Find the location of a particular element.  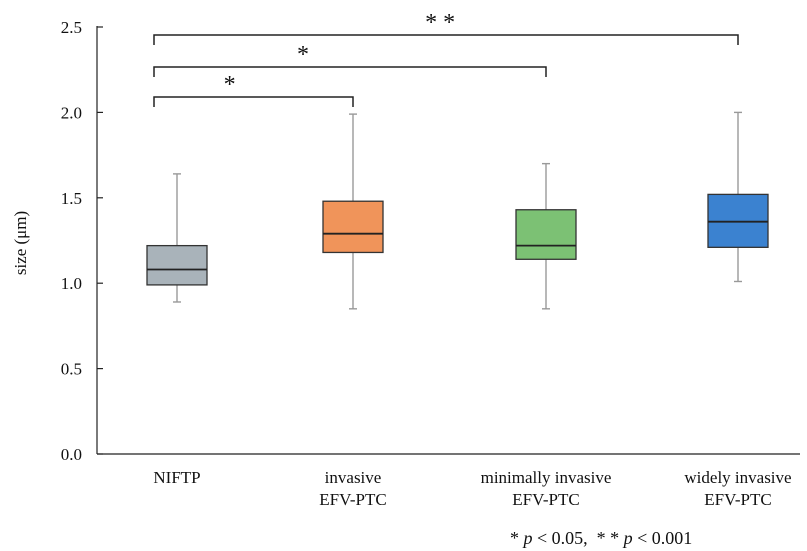

significance-bracket: * * is located at coordinates (446, 27).